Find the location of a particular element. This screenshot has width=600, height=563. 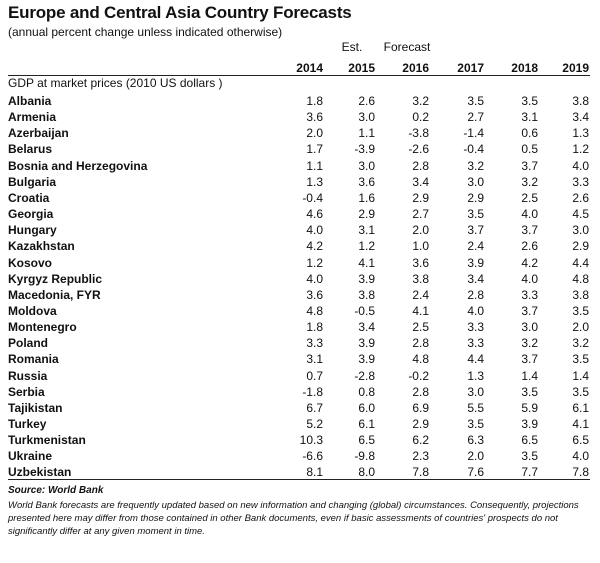

country-name: Moldova is located at coordinates (32, 310).